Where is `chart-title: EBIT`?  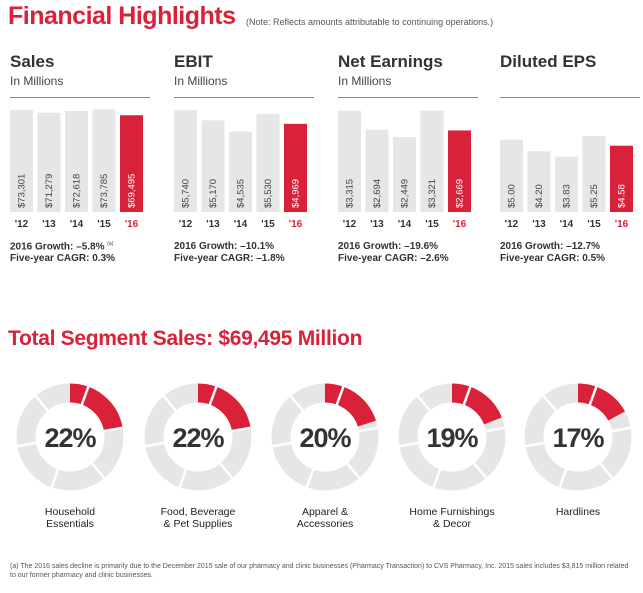
chart-title: EBIT is located at coordinates (193, 61).